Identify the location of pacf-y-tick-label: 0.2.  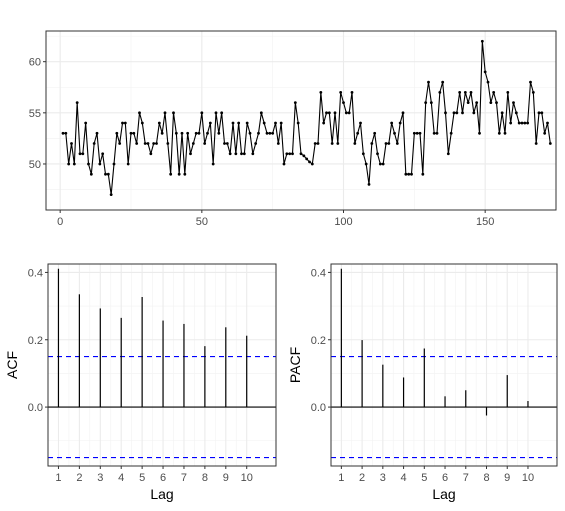
(318, 341).